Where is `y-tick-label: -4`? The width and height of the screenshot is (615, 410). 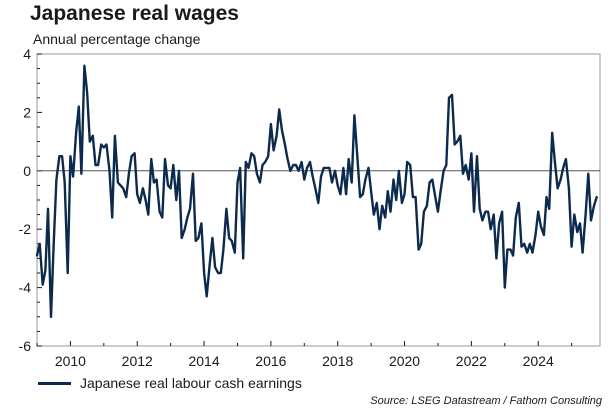
y-tick-label: -4 is located at coordinates (25, 288).